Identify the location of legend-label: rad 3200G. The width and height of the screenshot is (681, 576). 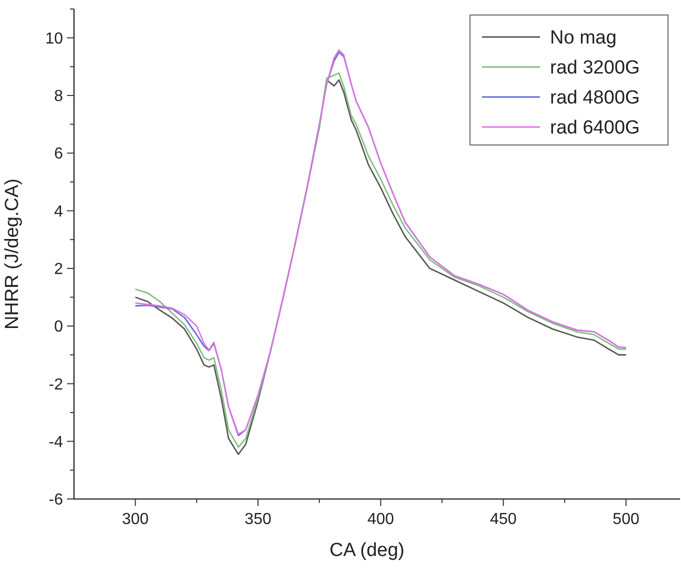
(595, 68).